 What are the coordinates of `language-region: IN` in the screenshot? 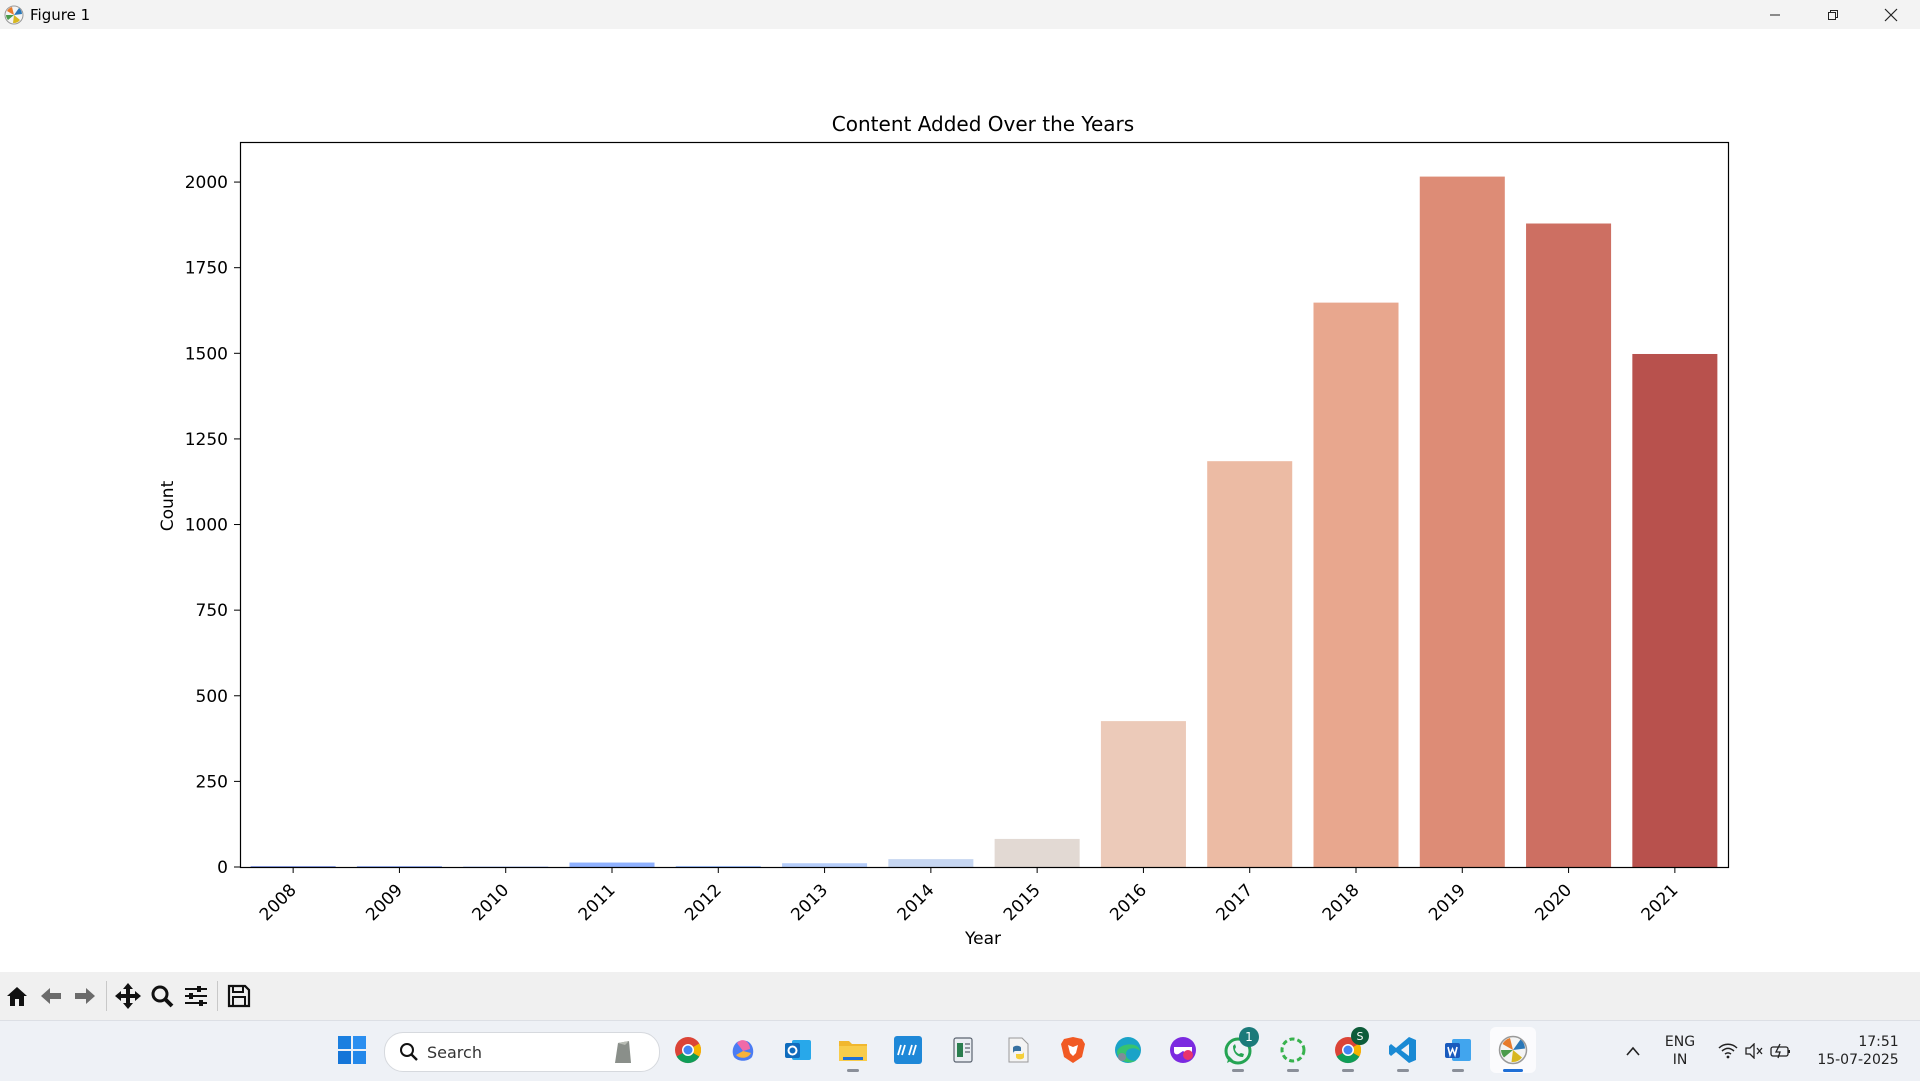 It's located at (1680, 1060).